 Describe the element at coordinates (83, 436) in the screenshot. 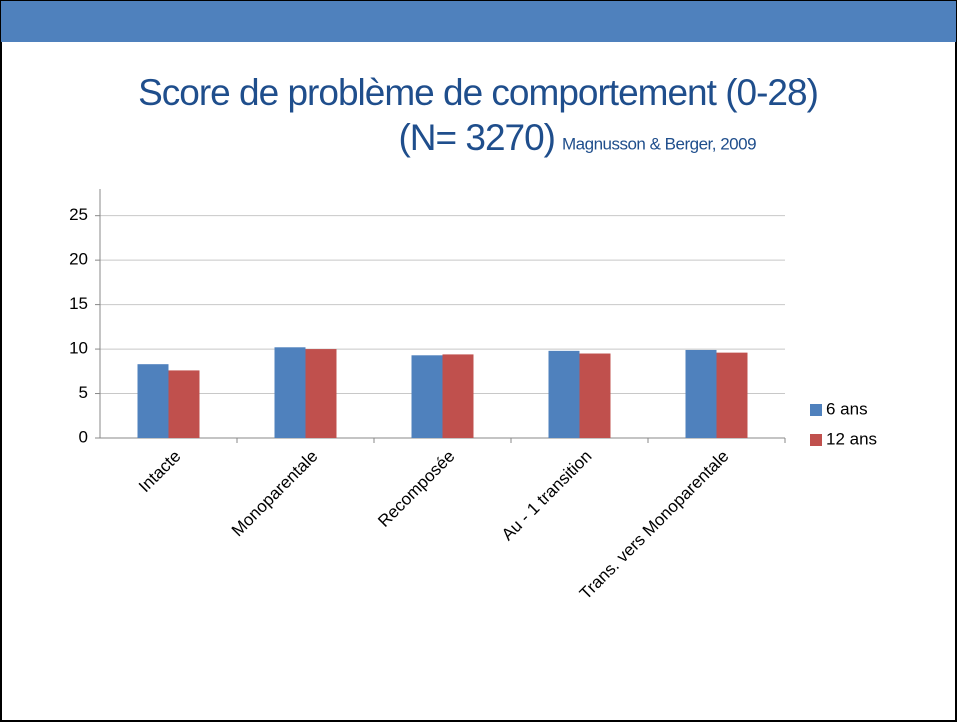

I see `y-tick-label: 0` at that location.